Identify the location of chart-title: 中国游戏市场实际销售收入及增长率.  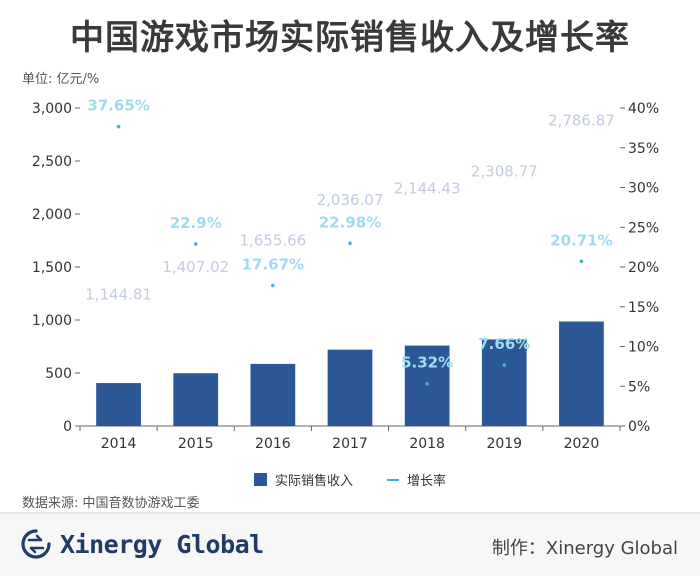
(350, 38).